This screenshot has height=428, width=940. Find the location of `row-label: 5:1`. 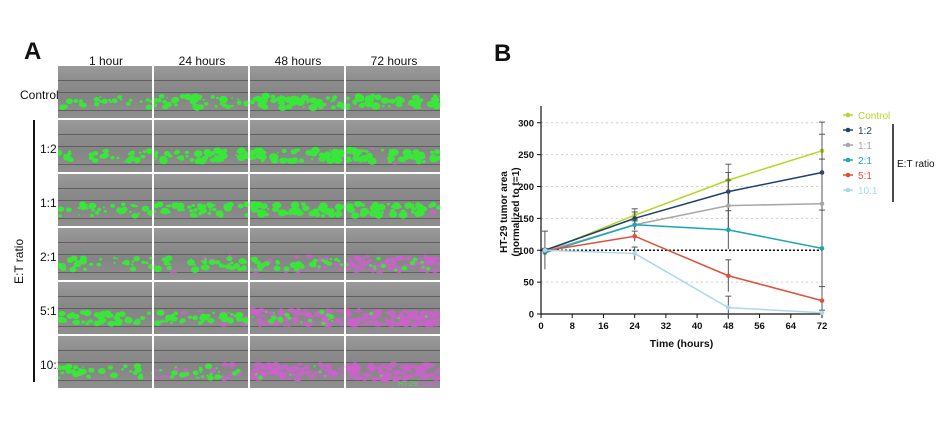

row-label: 5:1 is located at coordinates (48, 311).